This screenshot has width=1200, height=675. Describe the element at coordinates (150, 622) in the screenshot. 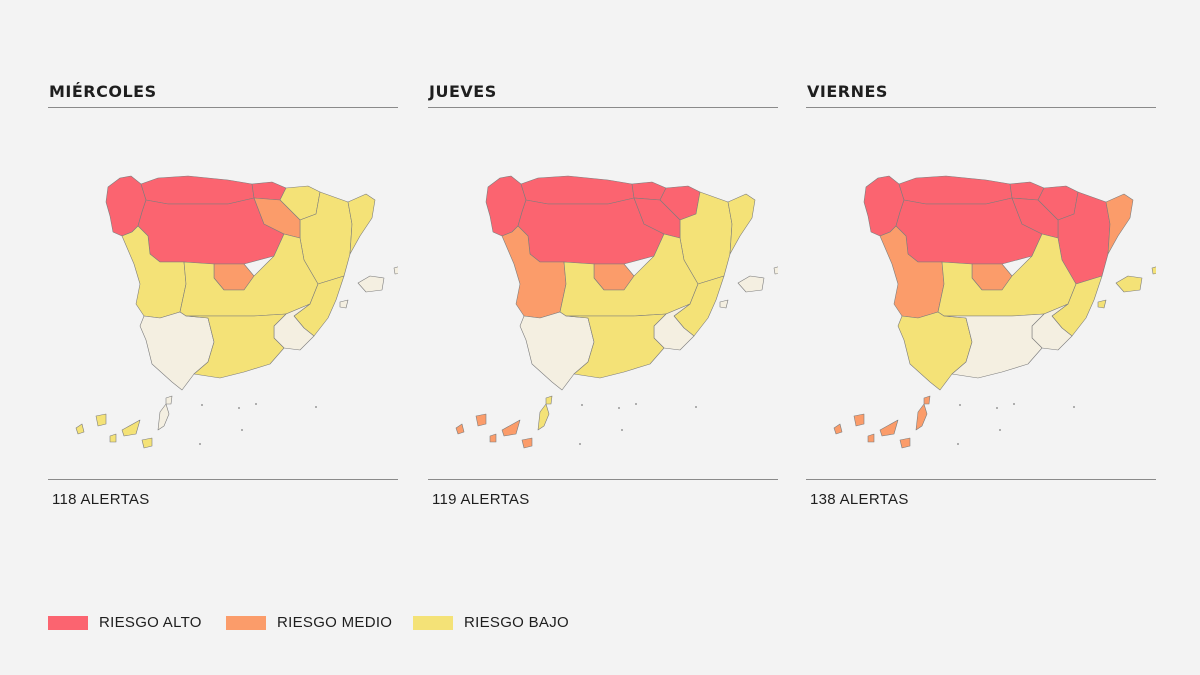

I see `legend-label: RIESGO ALTO` at that location.